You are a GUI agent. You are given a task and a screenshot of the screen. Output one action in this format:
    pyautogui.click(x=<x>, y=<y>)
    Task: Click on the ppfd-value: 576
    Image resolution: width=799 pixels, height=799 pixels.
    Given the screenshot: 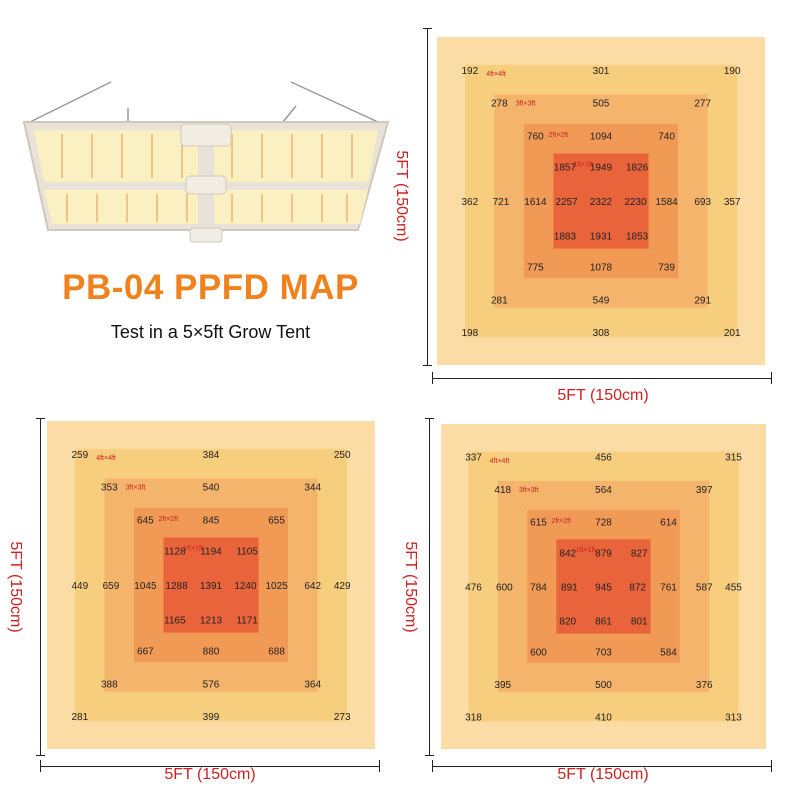 What is the action you would take?
    pyautogui.click(x=211, y=684)
    